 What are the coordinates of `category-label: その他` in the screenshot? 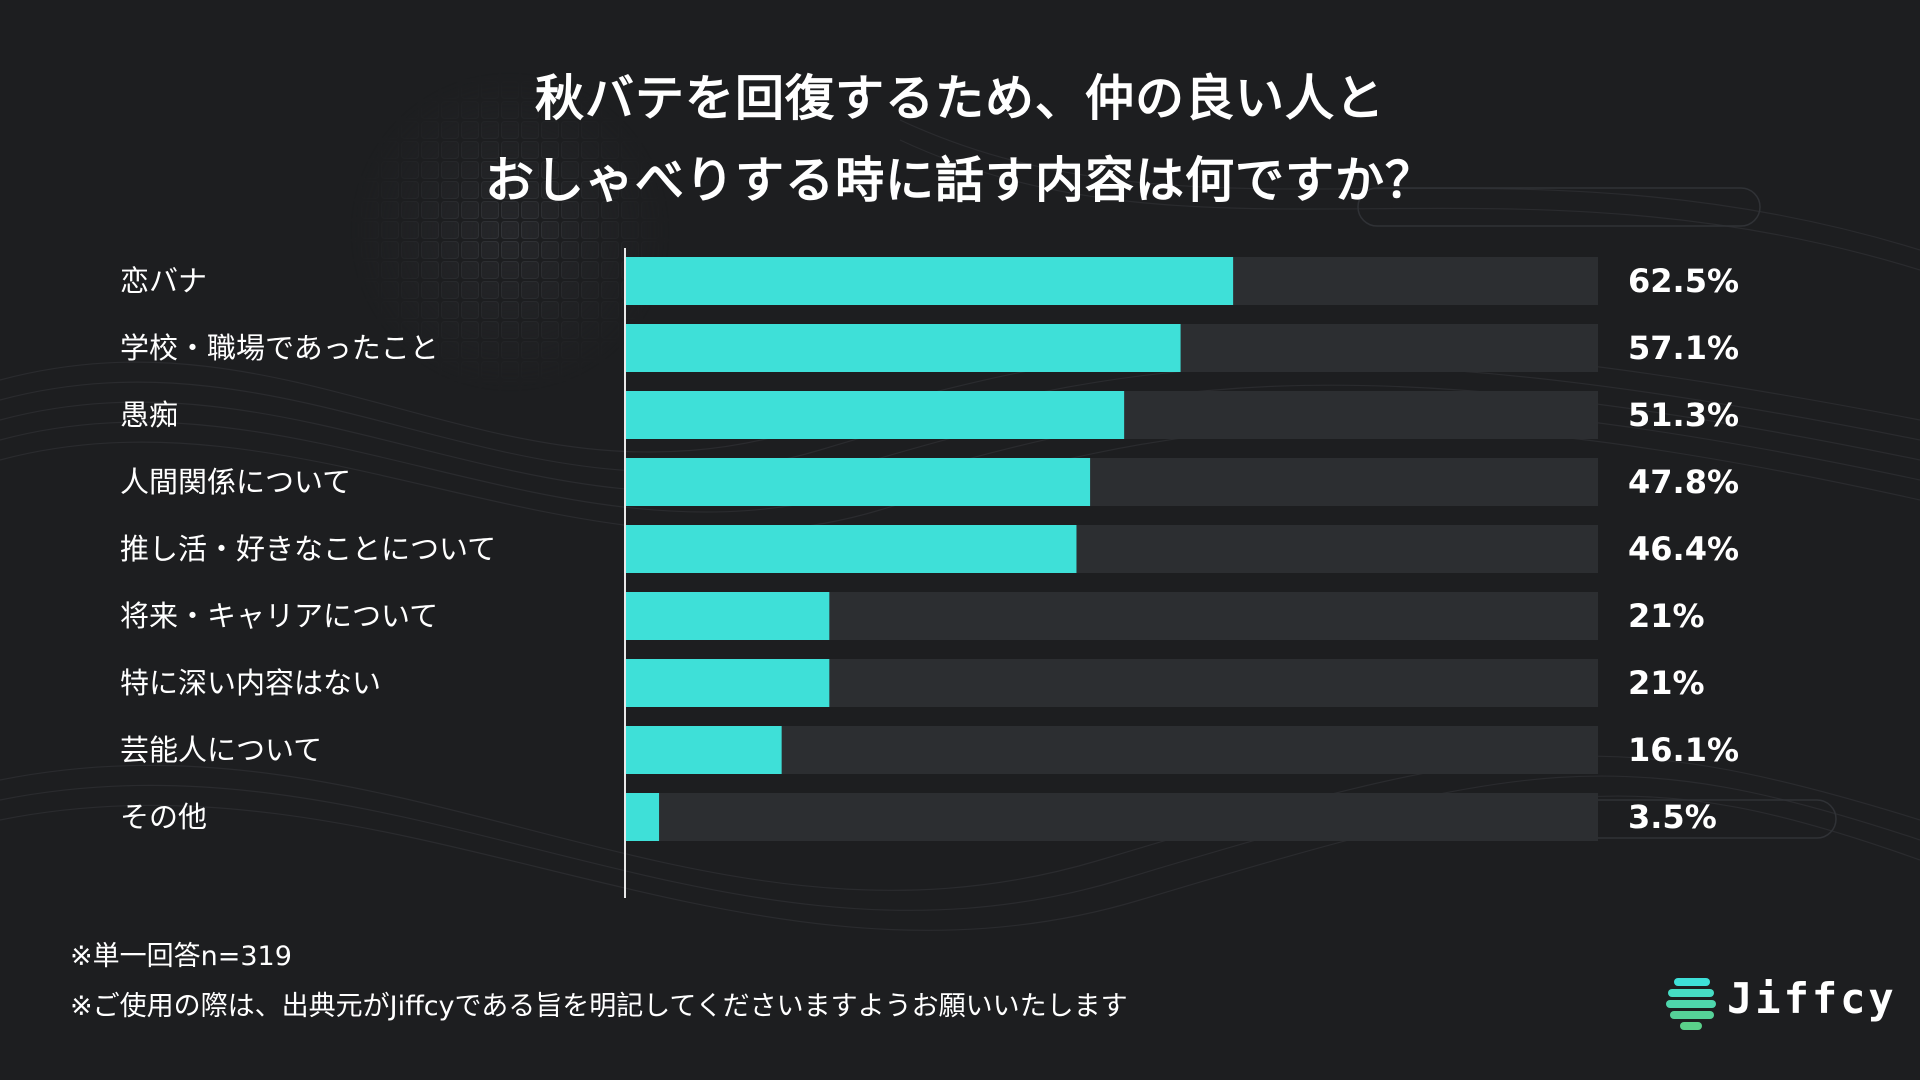 It's located at (163, 817).